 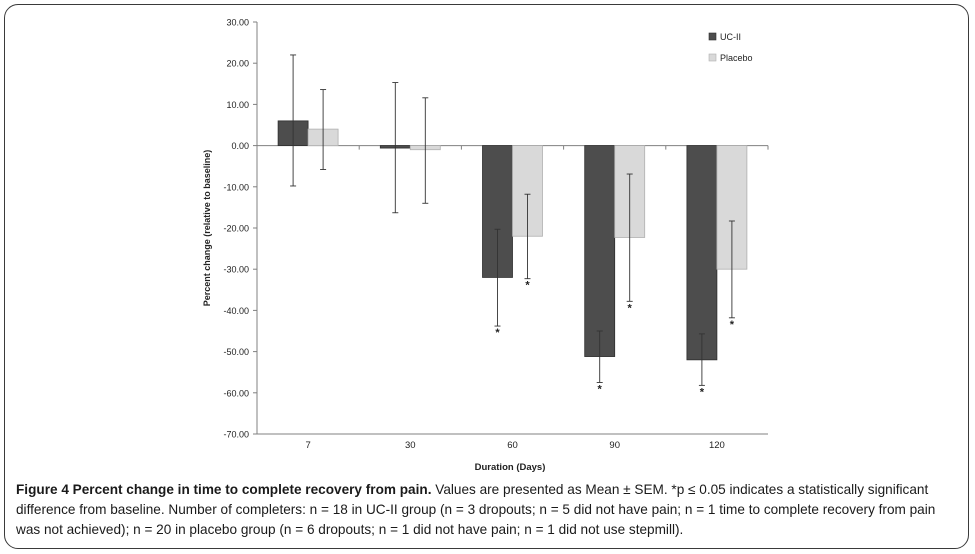 I want to click on legend-swatch-uc-ii, so click(x=712, y=36).